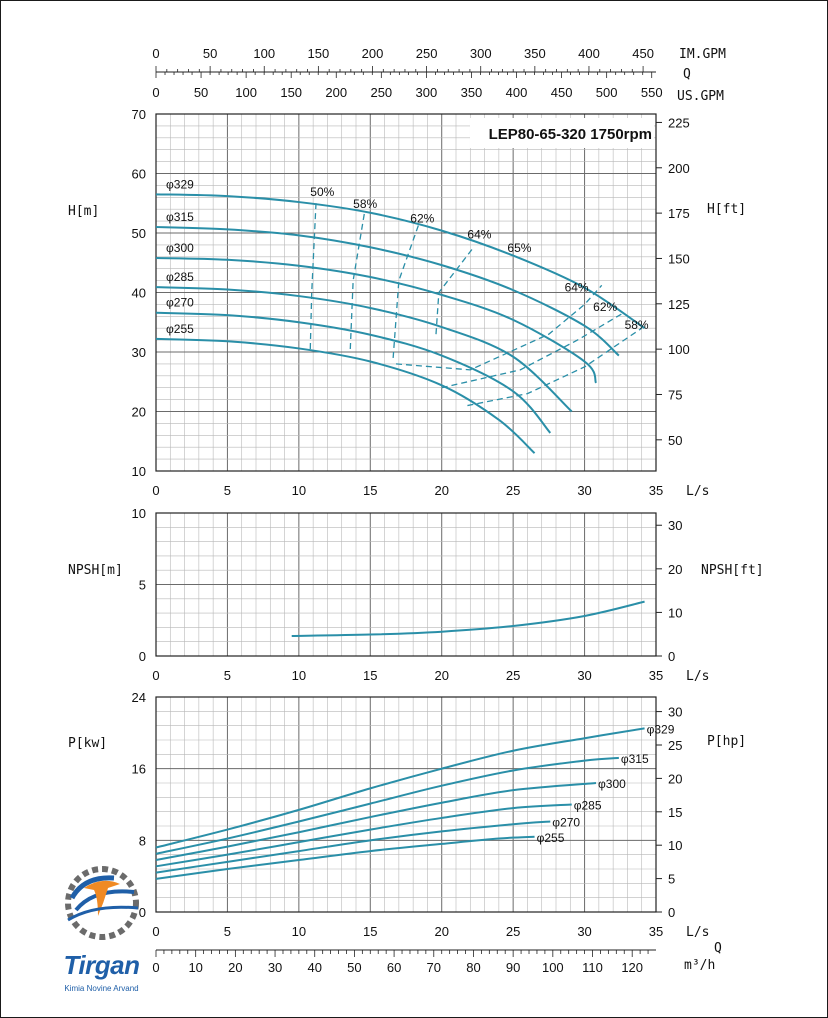  I want to click on y-axis-label: NPSH[m], so click(95, 570).